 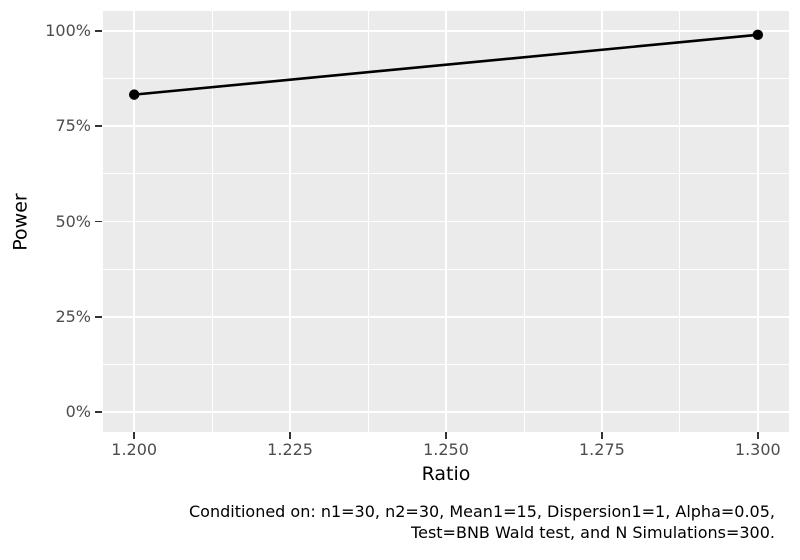 What do you see at coordinates (290, 449) in the screenshot?
I see `x-tick-label: 1.225` at bounding box center [290, 449].